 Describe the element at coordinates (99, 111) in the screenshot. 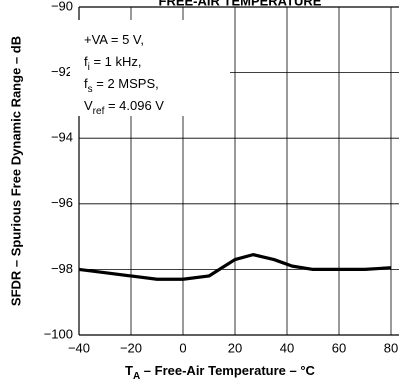

I see `annotation-line-sub: ref` at that location.